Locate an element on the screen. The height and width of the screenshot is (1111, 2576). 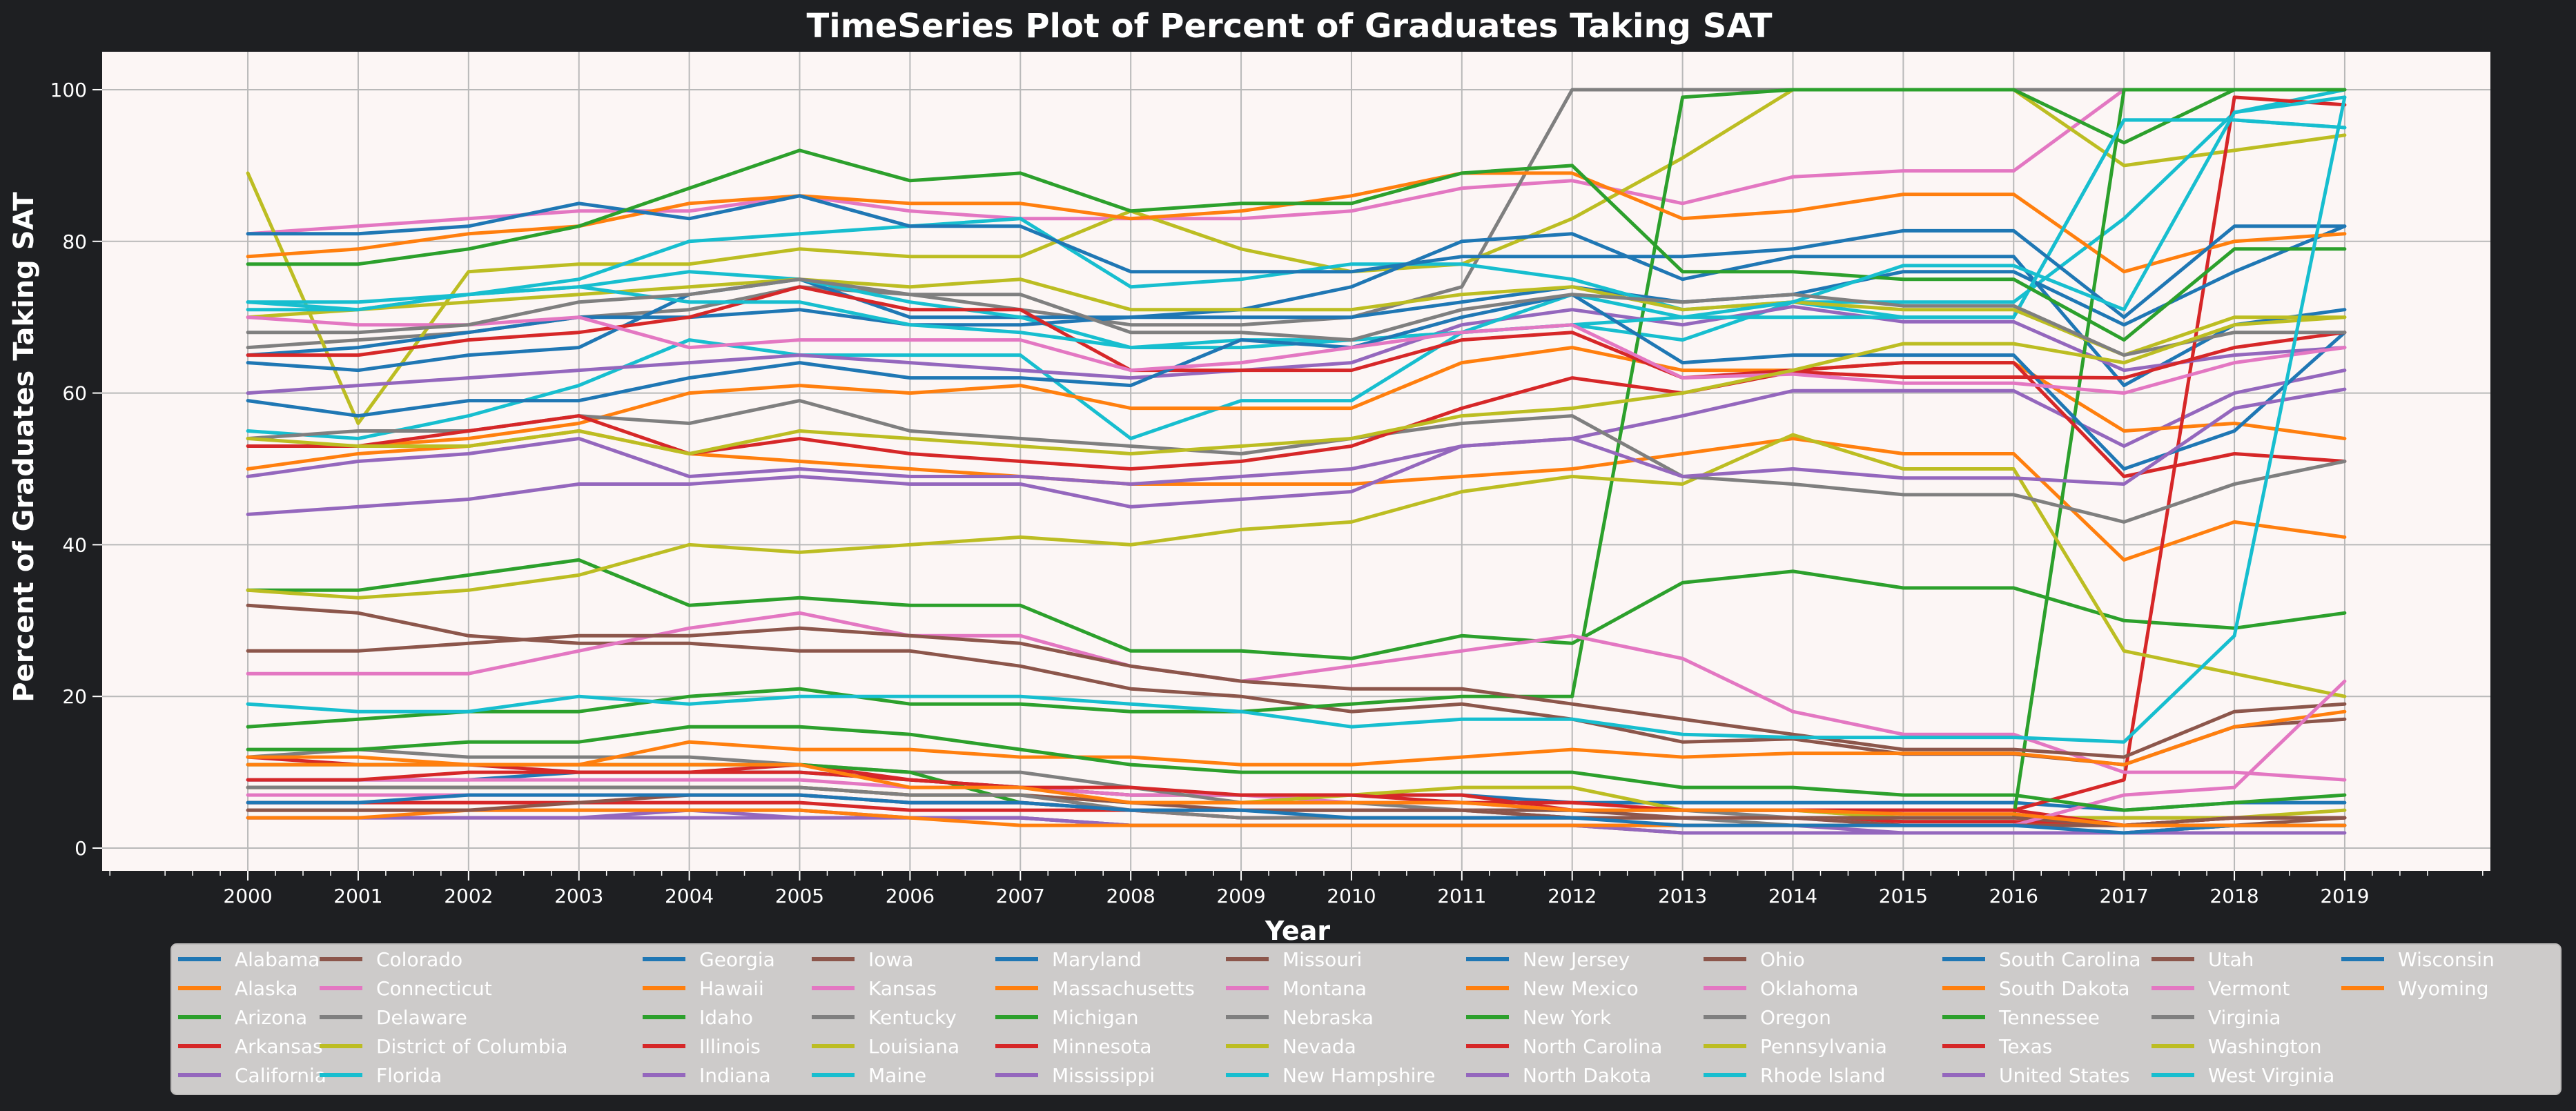
legend-entry: Mississippi is located at coordinates (1075, 1075).